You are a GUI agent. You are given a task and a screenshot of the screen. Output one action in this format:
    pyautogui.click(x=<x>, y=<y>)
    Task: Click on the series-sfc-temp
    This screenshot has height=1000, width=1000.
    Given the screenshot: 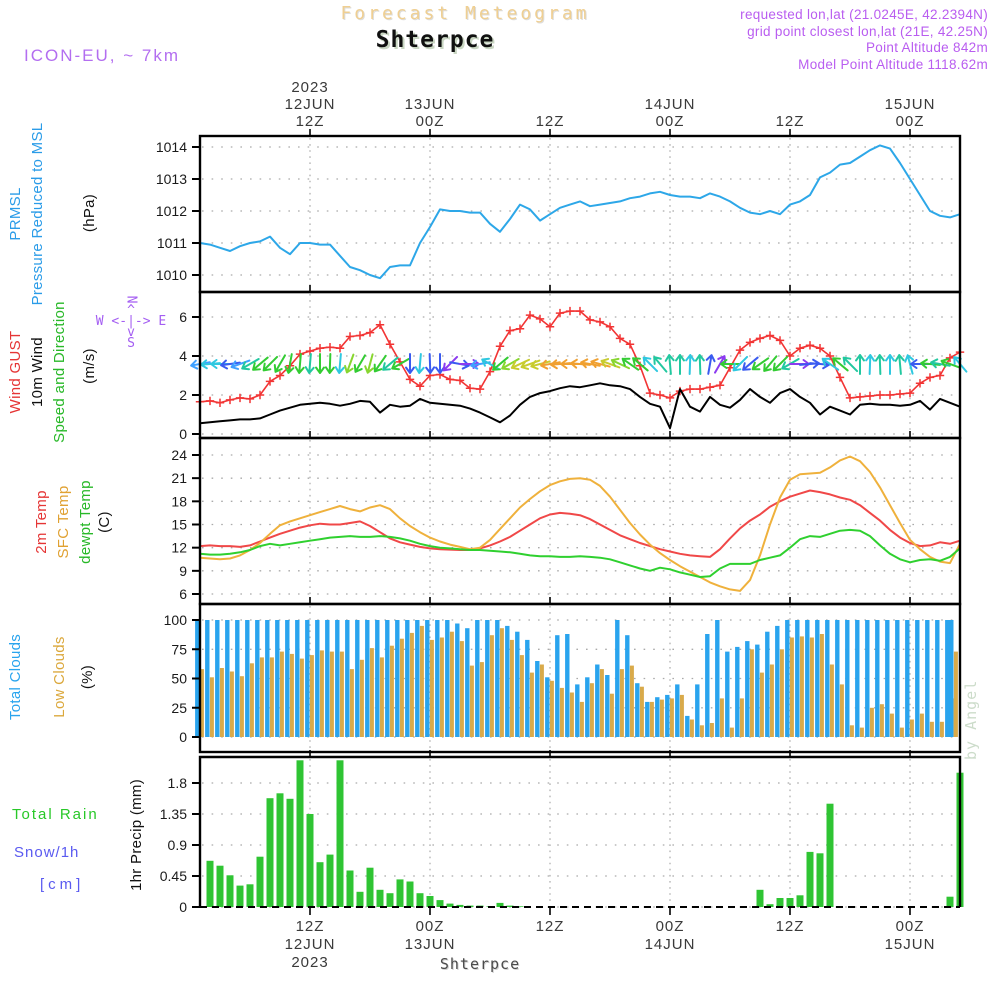 What is the action you would take?
    pyautogui.click(x=580, y=523)
    